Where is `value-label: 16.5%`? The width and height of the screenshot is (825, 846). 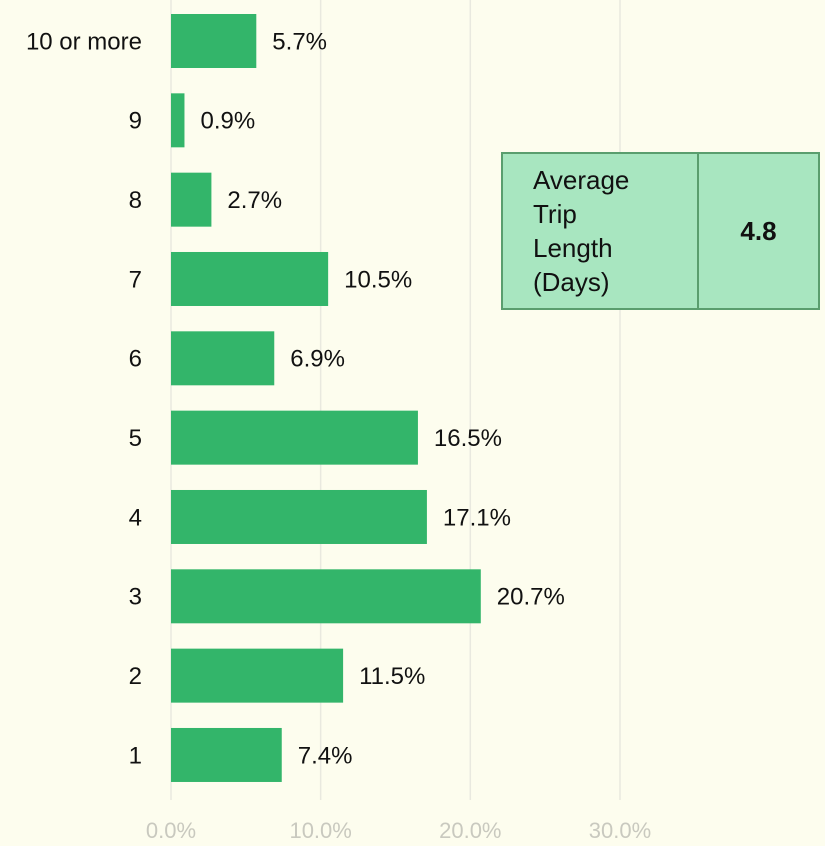
value-label: 16.5% is located at coordinates (468, 438).